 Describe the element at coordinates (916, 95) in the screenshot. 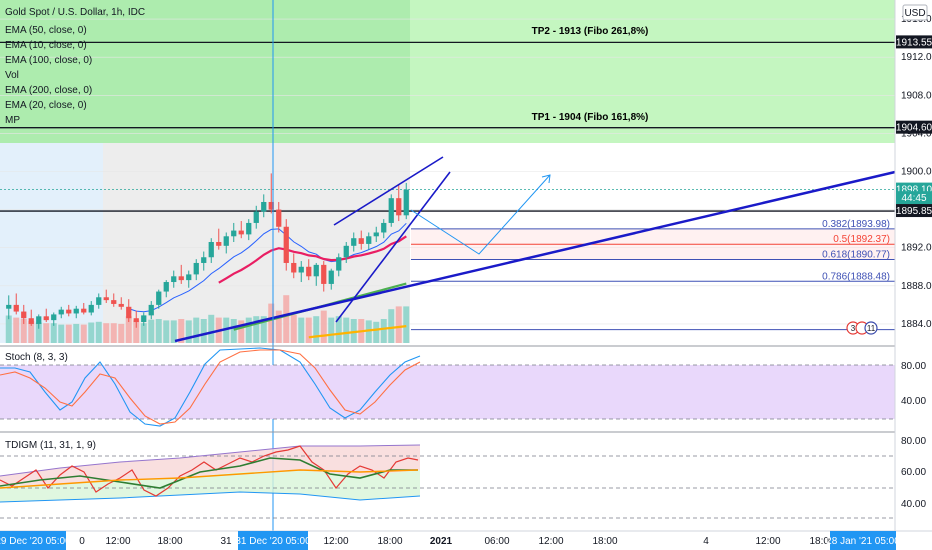

I see `price-tick-label: 1908.00` at that location.